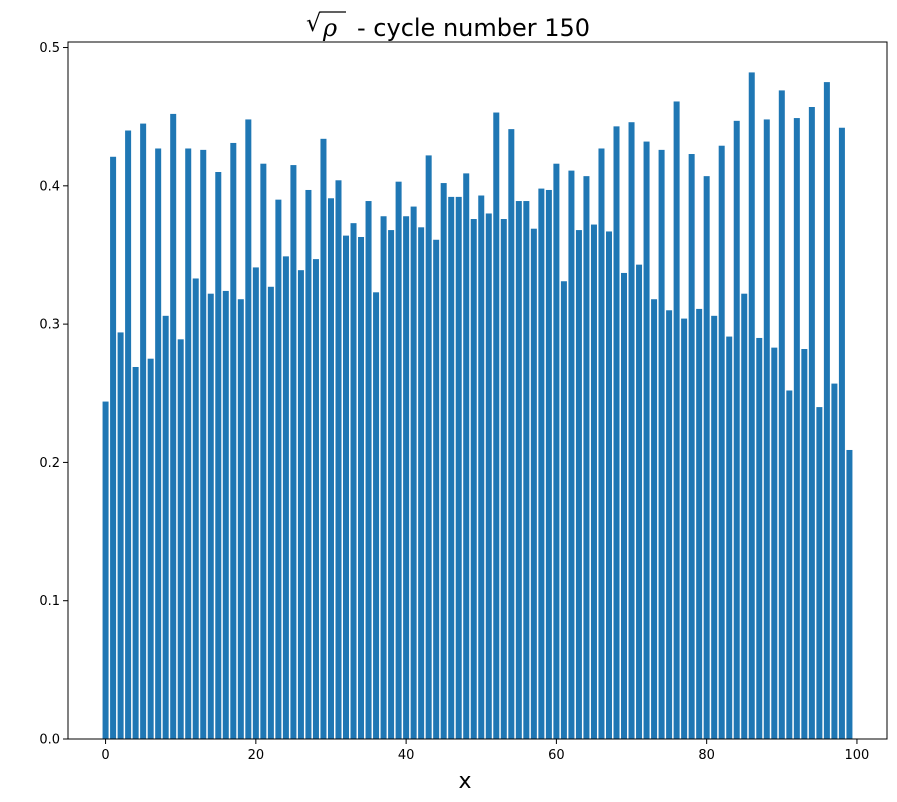 Image resolution: width=897 pixels, height=802 pixels. I want to click on x-axis-ticks: 0 20 40 60 80 100, so click(485, 751).